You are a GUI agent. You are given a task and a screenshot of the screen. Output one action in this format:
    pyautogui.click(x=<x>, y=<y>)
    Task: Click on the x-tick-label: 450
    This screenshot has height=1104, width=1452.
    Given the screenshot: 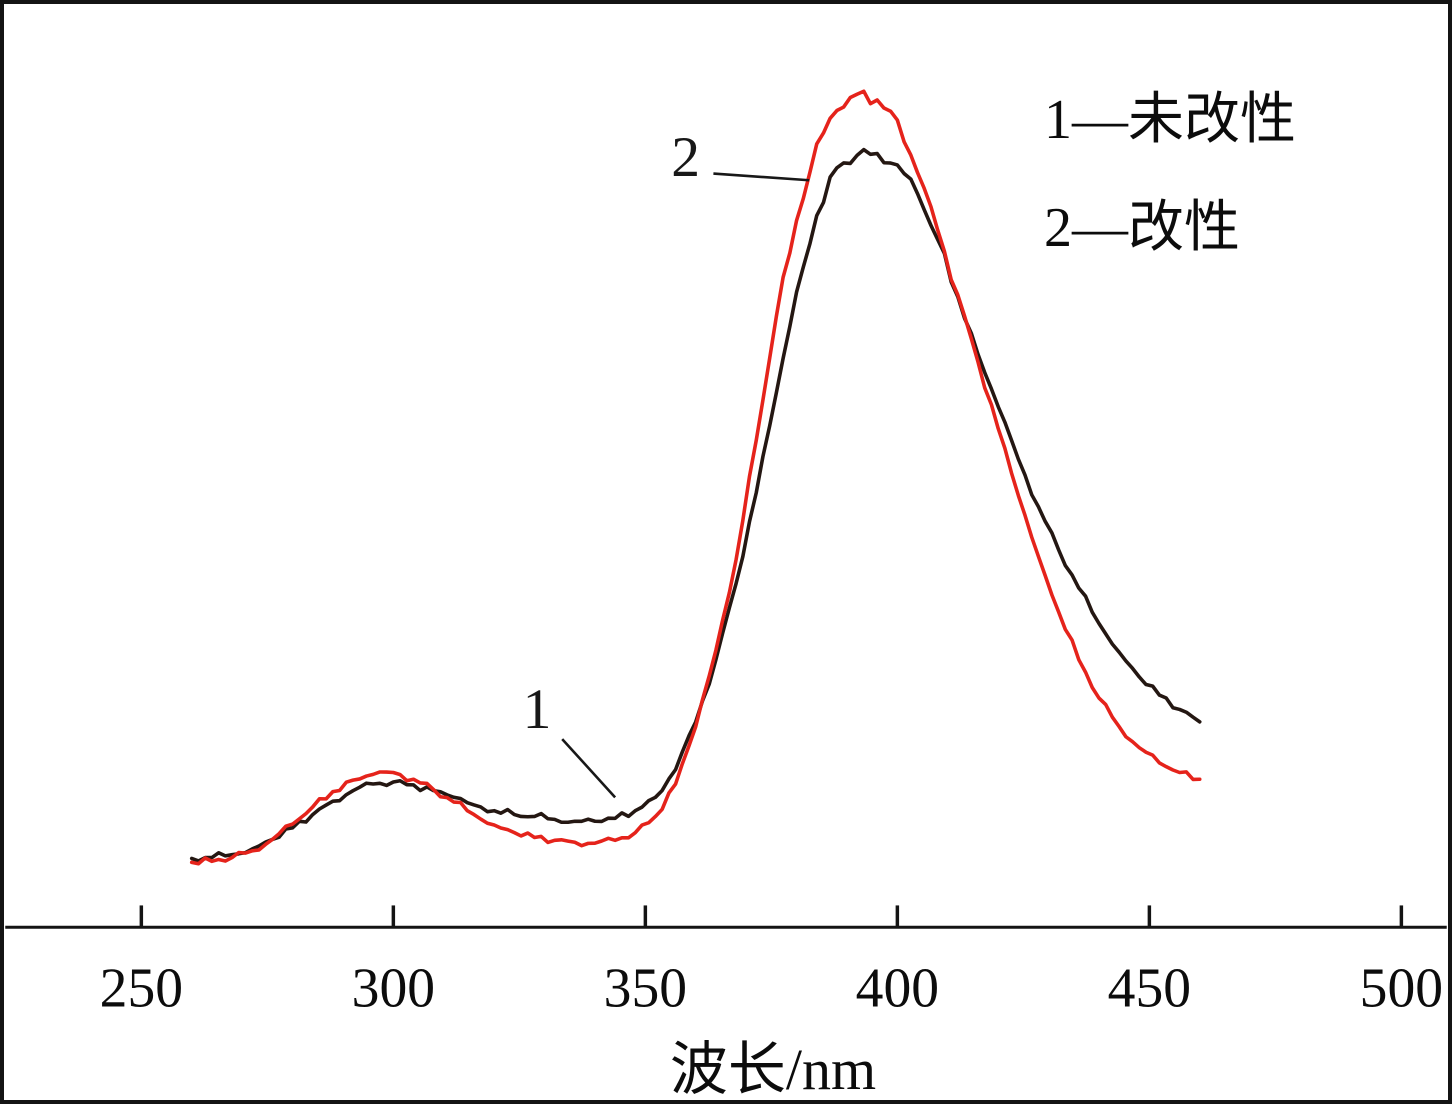 What is the action you would take?
    pyautogui.click(x=1149, y=989)
    